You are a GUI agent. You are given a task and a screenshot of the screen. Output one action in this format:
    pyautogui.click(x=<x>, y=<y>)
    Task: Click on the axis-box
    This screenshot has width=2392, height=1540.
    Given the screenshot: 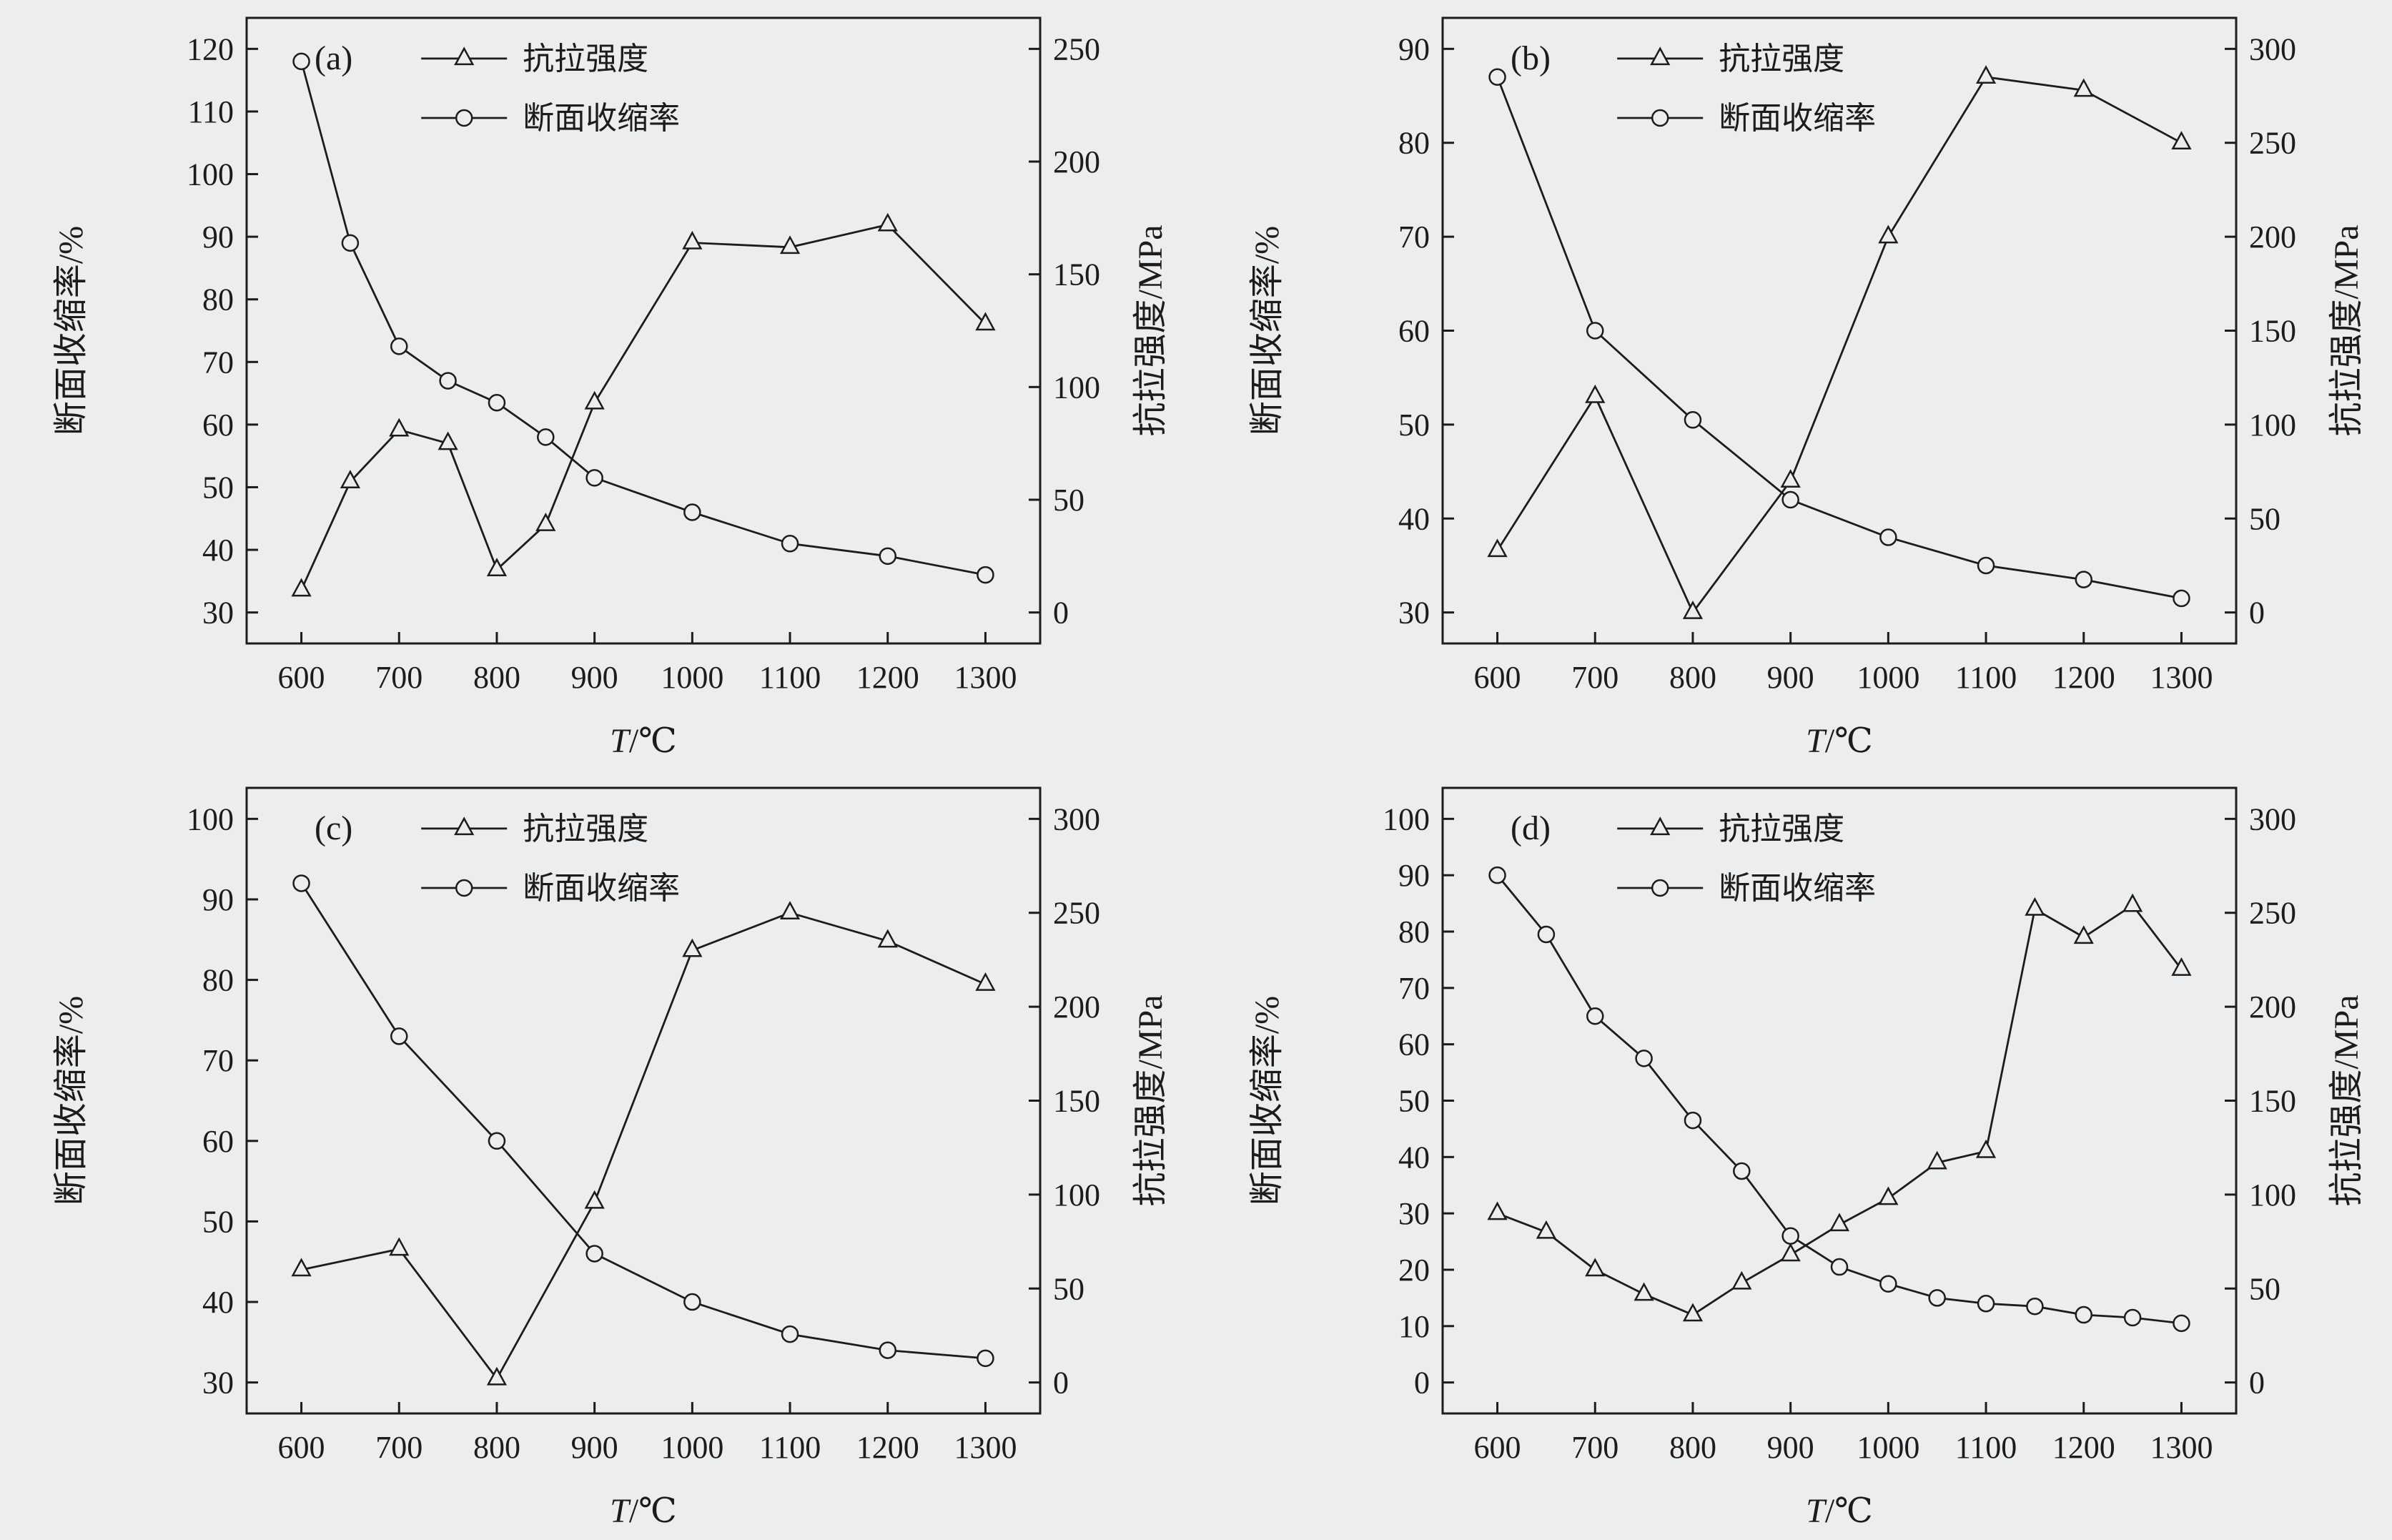 What is the action you would take?
    pyautogui.click(x=643, y=330)
    